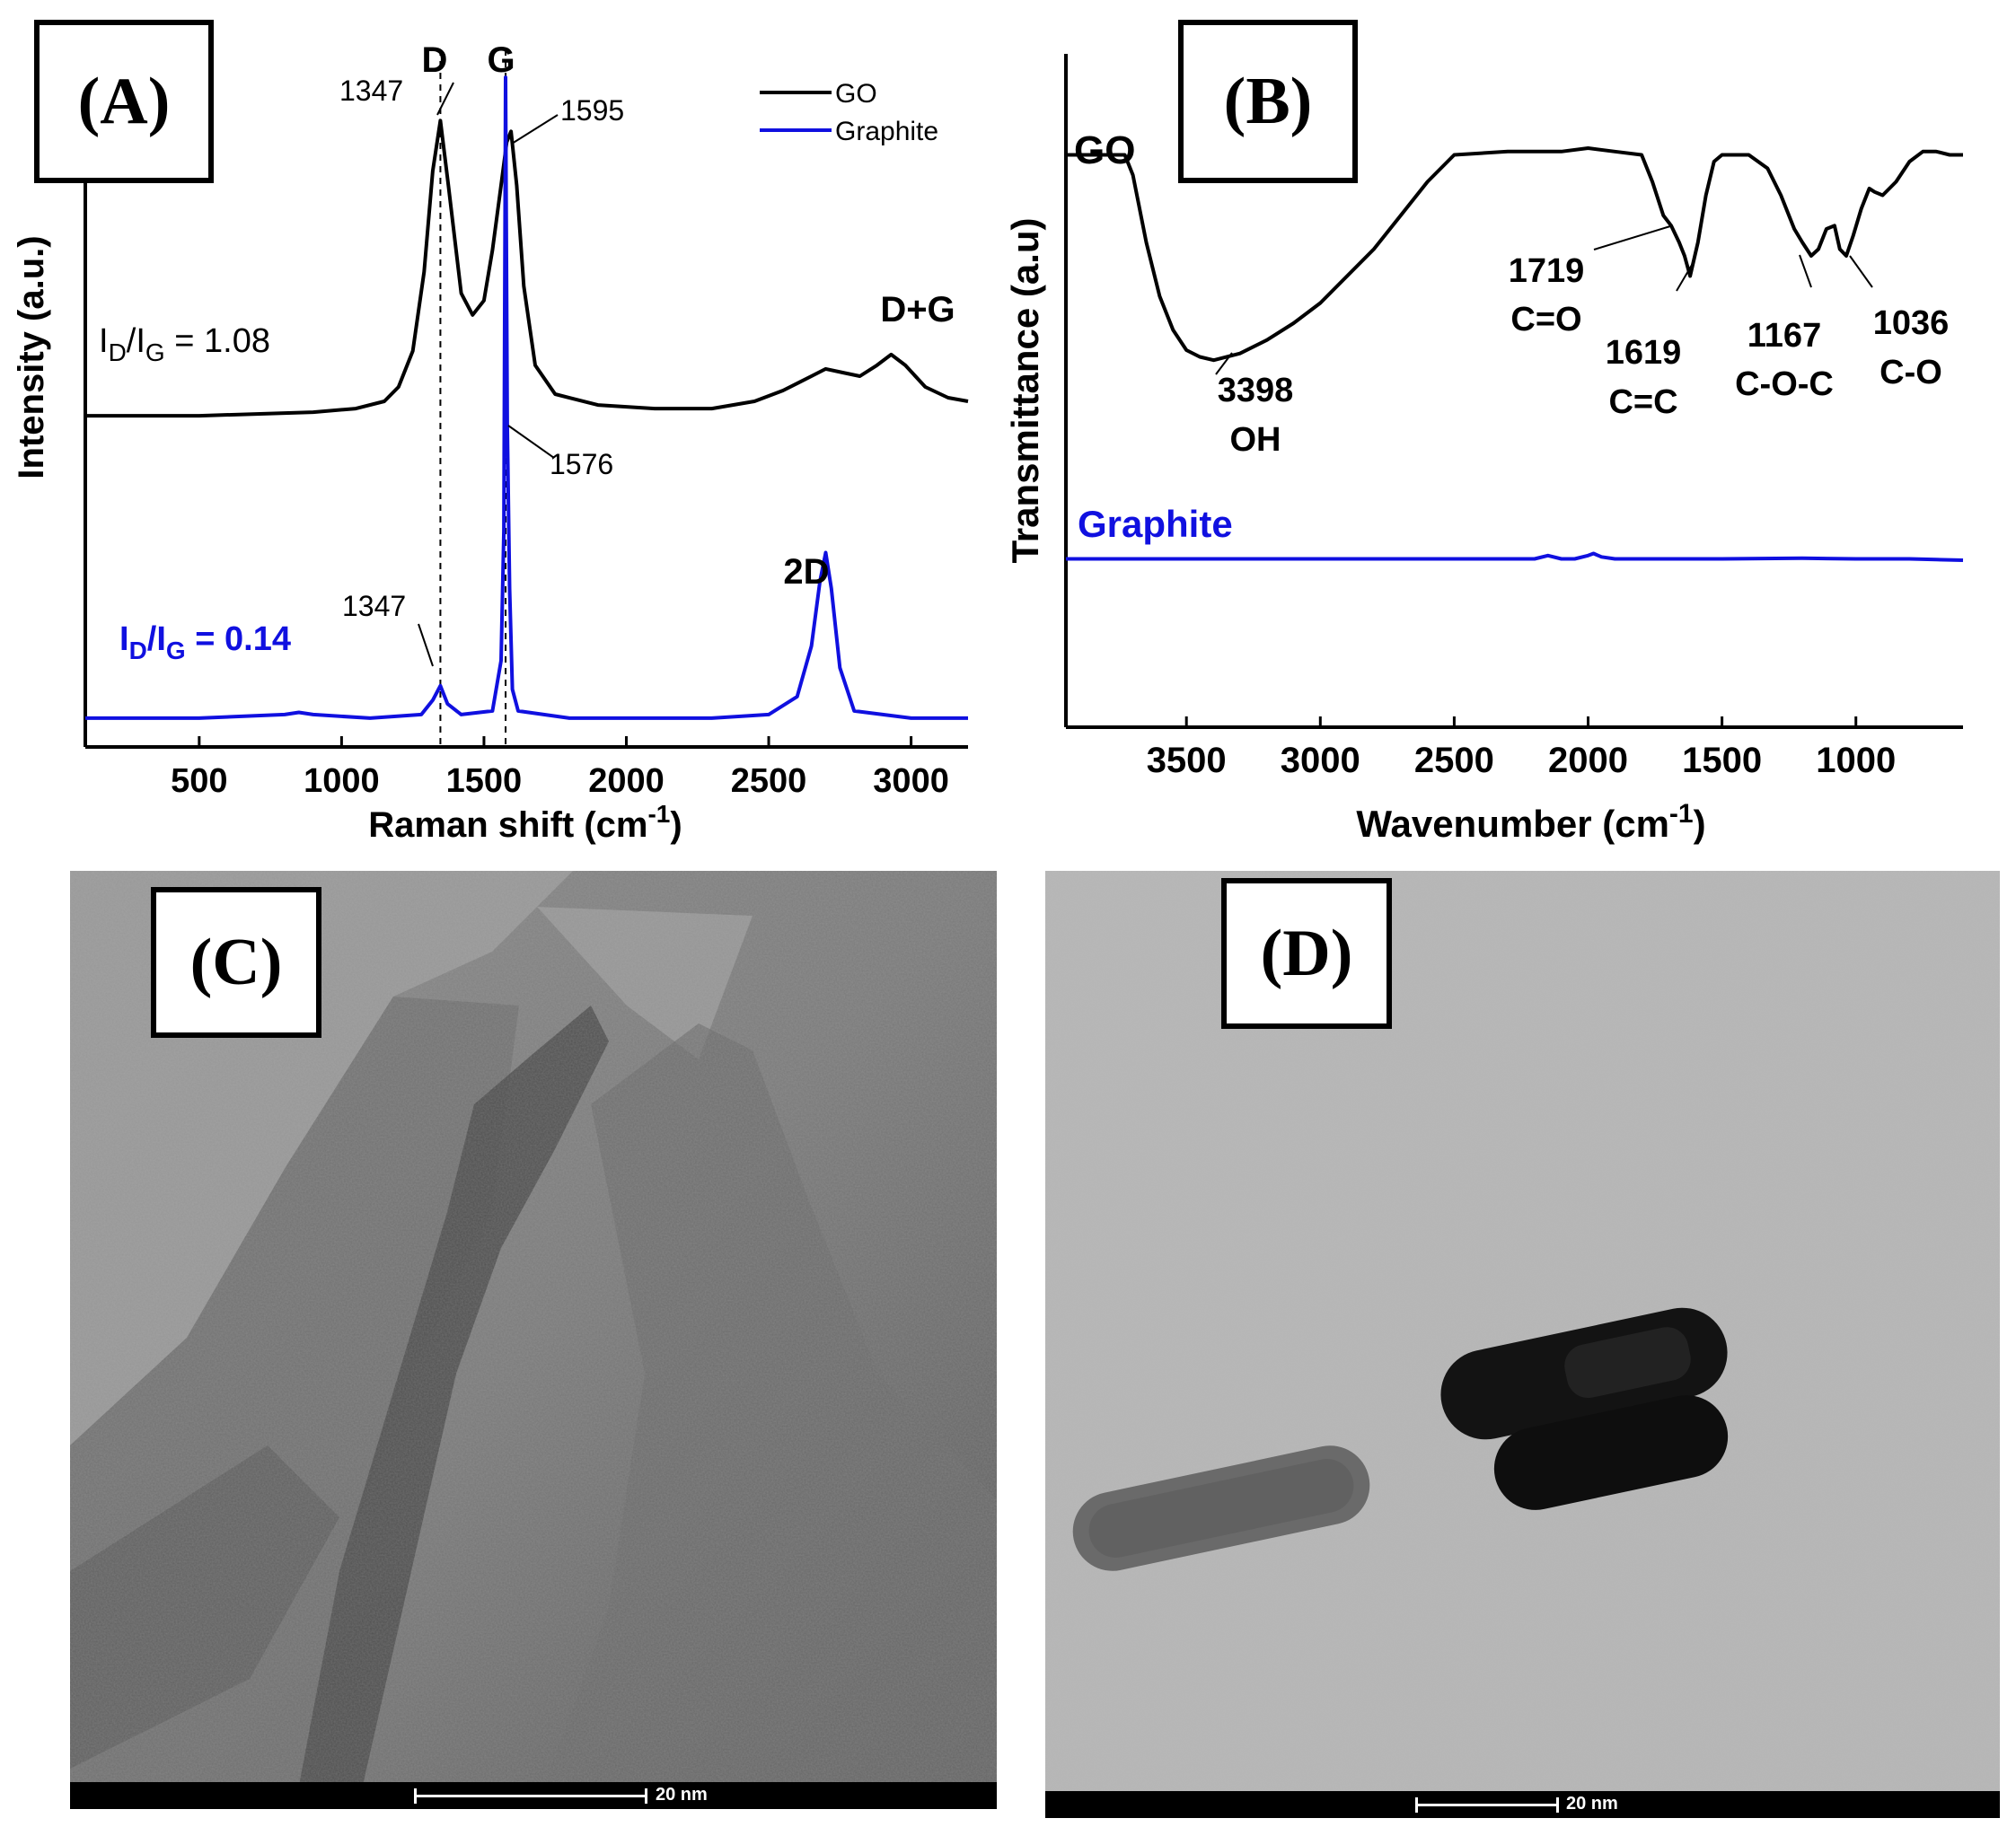 The width and height of the screenshot is (2016, 1827). I want to click on annotation-d-plus-g: D+G, so click(917, 309).